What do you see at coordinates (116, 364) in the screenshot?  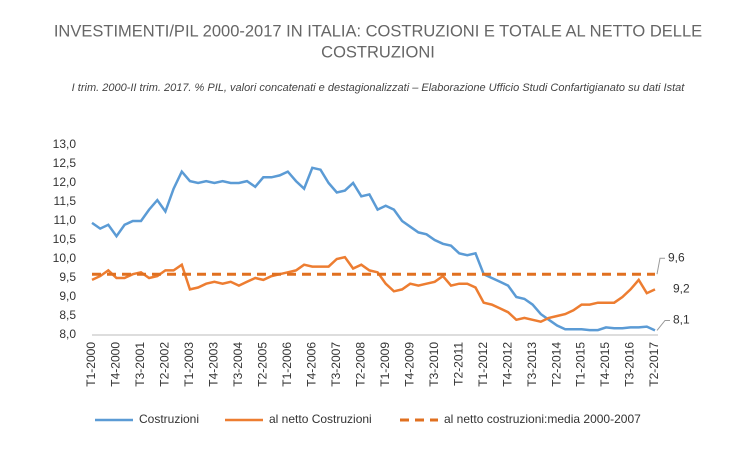 I see `x-tick-label: T4-2000` at bounding box center [116, 364].